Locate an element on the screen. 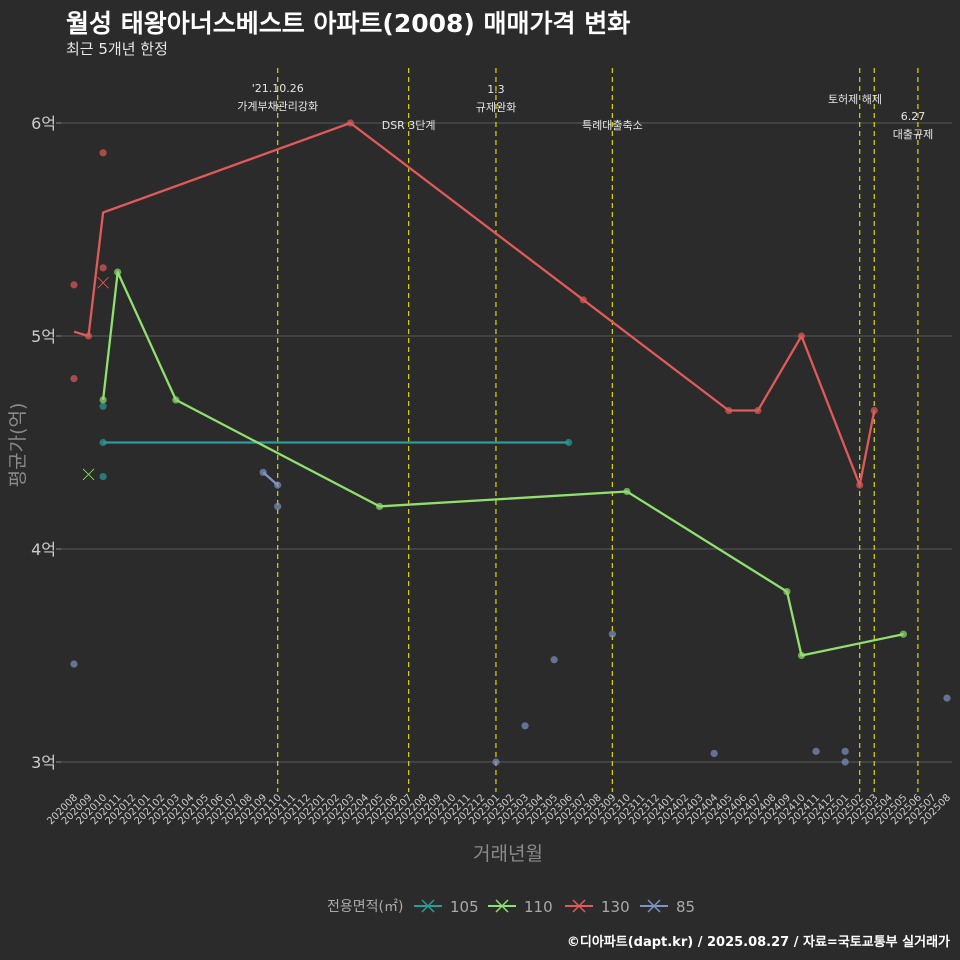 The image size is (960, 960). legend-label: 105 is located at coordinates (464, 907).